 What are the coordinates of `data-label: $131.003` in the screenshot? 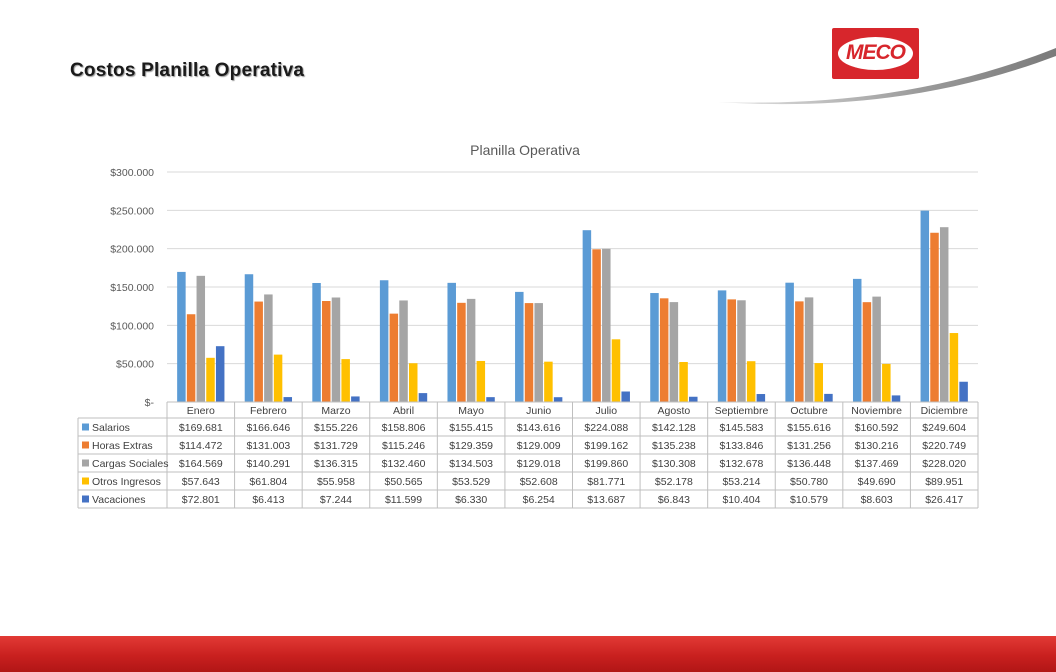 It's located at (268, 446).